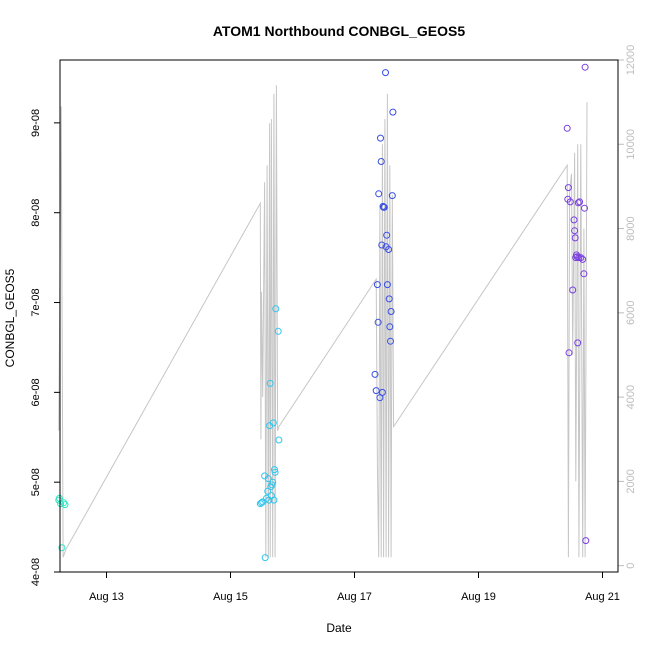  What do you see at coordinates (36, 302) in the screenshot?
I see `y-tick-label: 7e-08` at bounding box center [36, 302].